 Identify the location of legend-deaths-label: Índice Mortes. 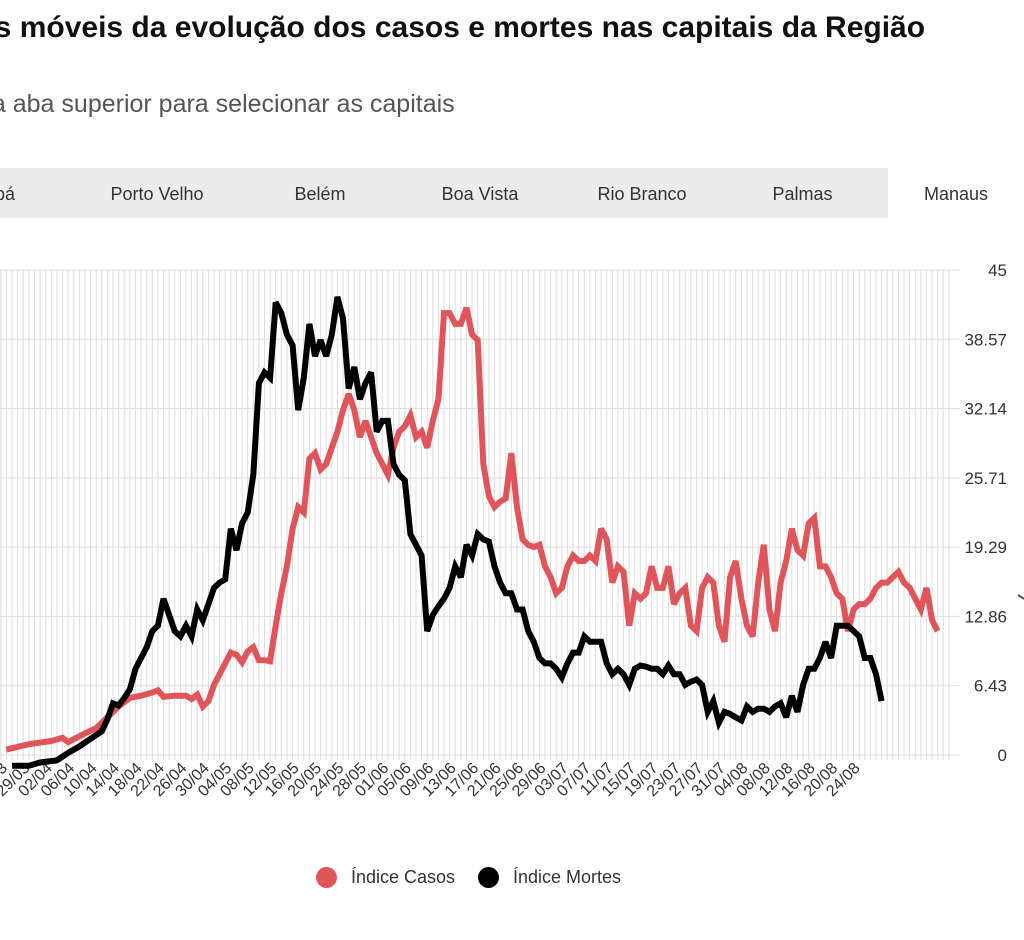
(567, 876).